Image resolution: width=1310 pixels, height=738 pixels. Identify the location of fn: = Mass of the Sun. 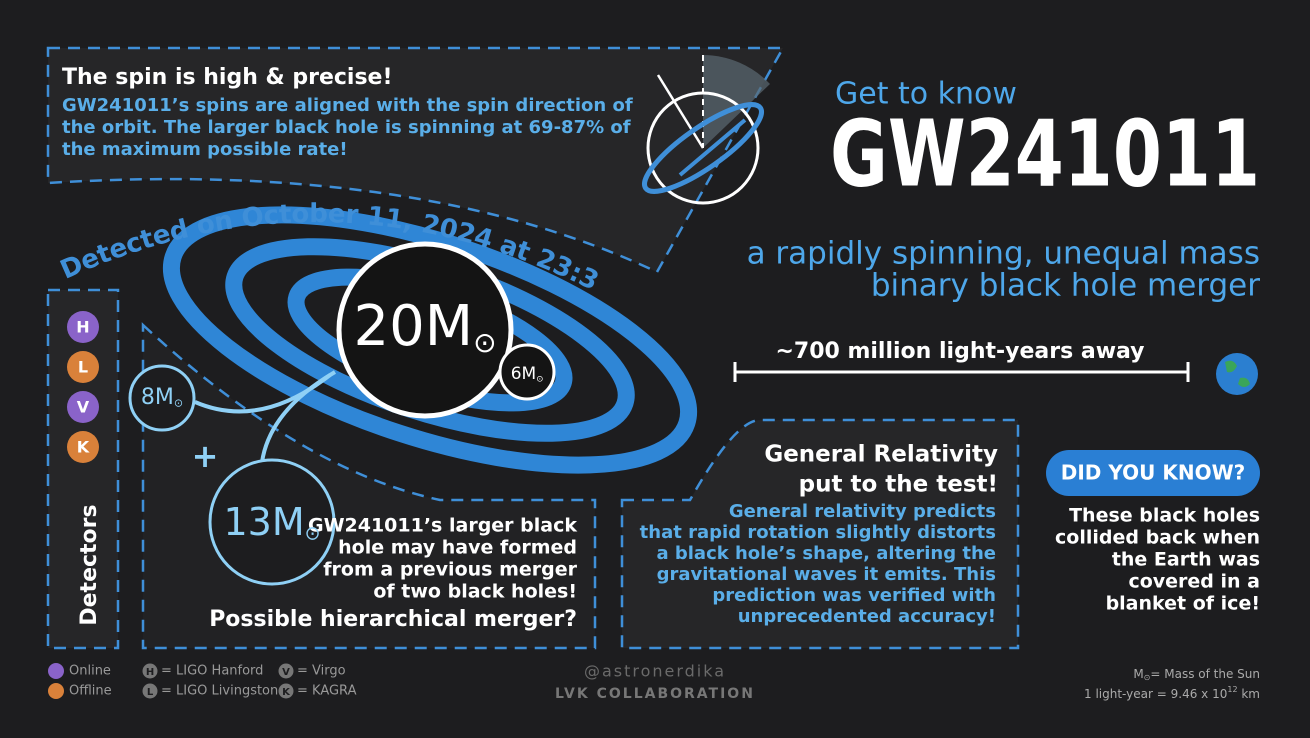
(1205, 674).